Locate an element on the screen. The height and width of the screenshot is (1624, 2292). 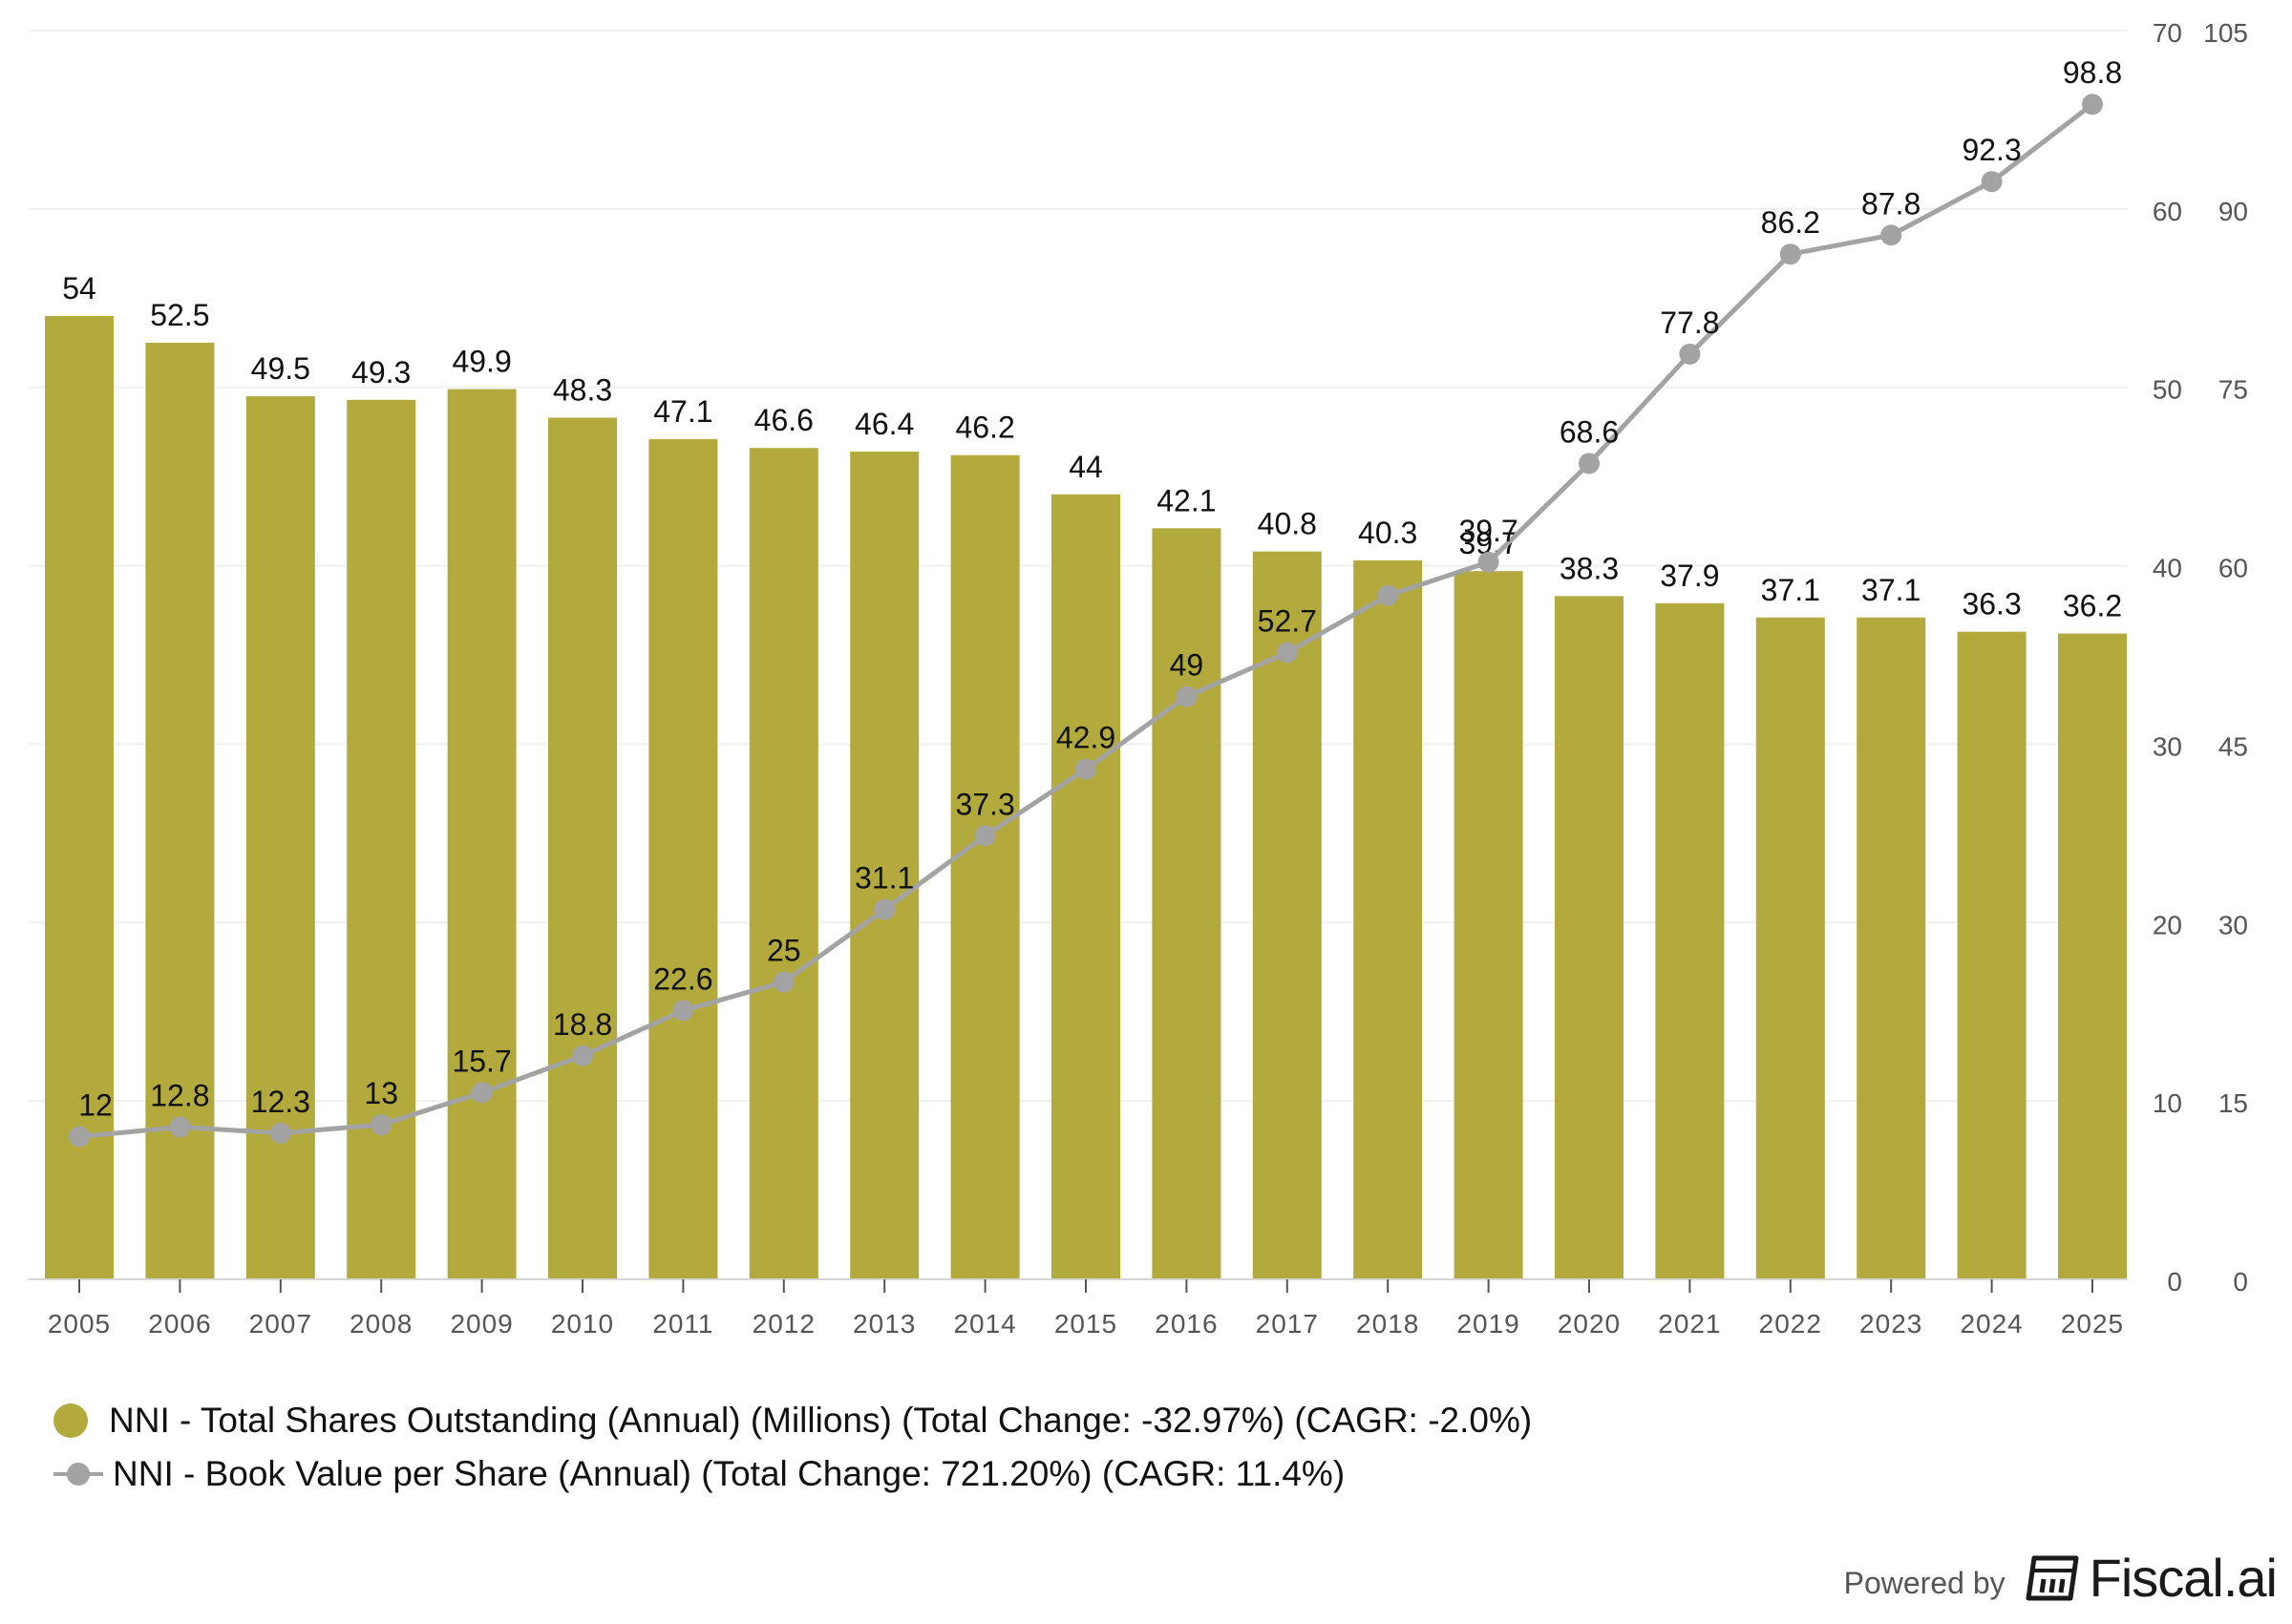
line-point-2022 is located at coordinates (1790, 254).